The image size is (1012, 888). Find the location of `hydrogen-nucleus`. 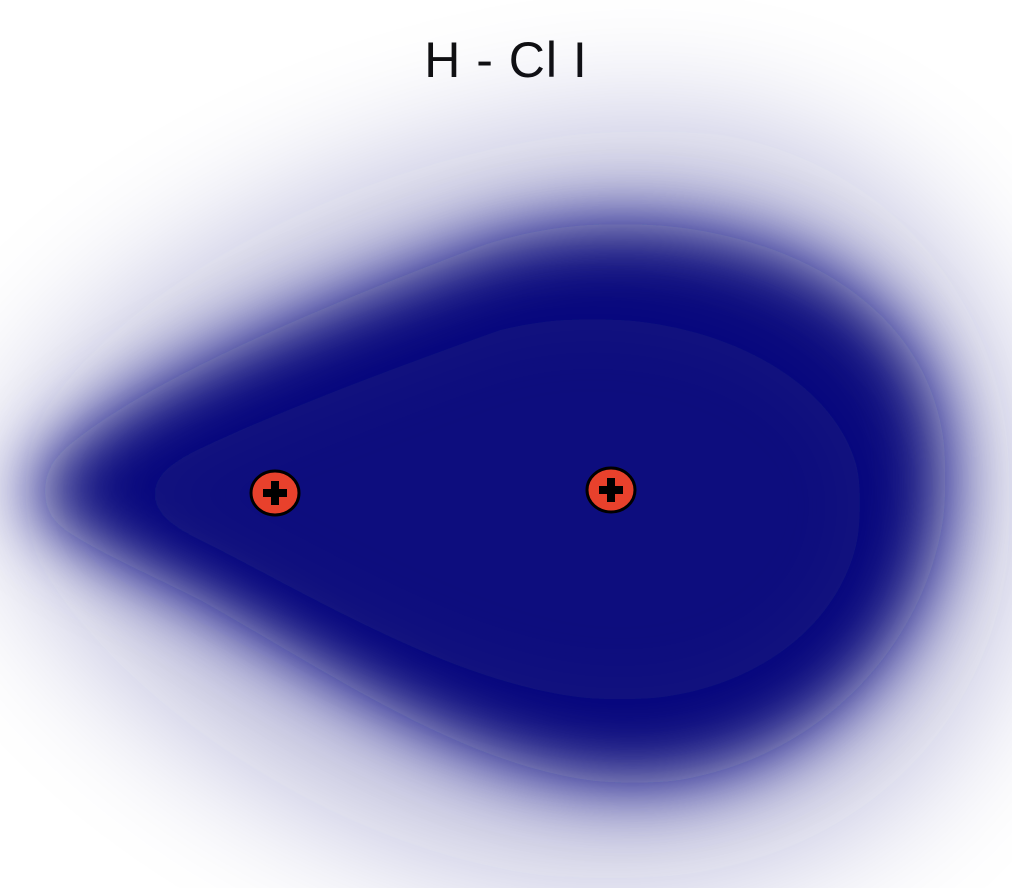

hydrogen-nucleus is located at coordinates (275, 493).